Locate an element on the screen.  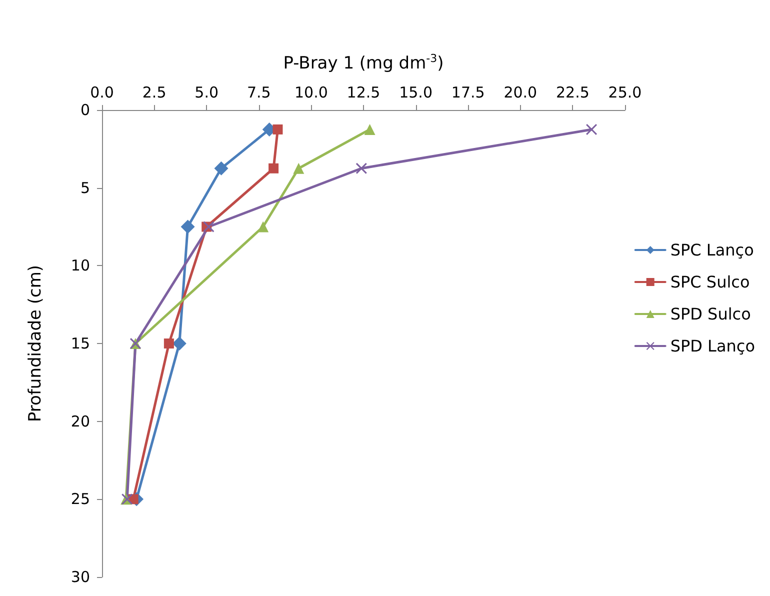
legend-label: SPD Sulco is located at coordinates (710, 314).